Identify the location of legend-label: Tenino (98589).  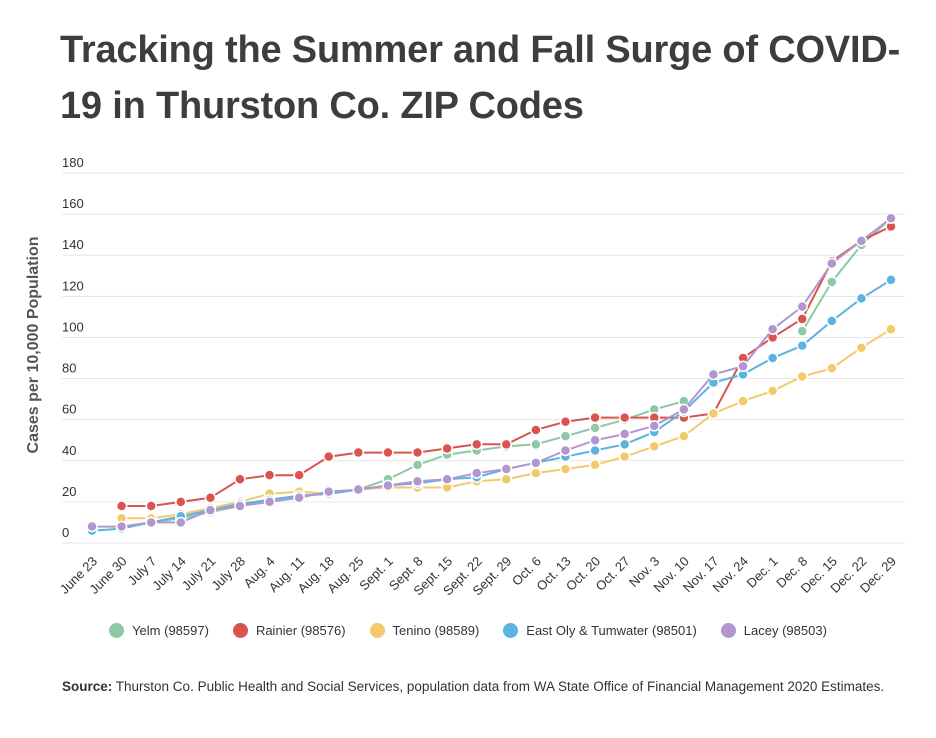
(436, 630).